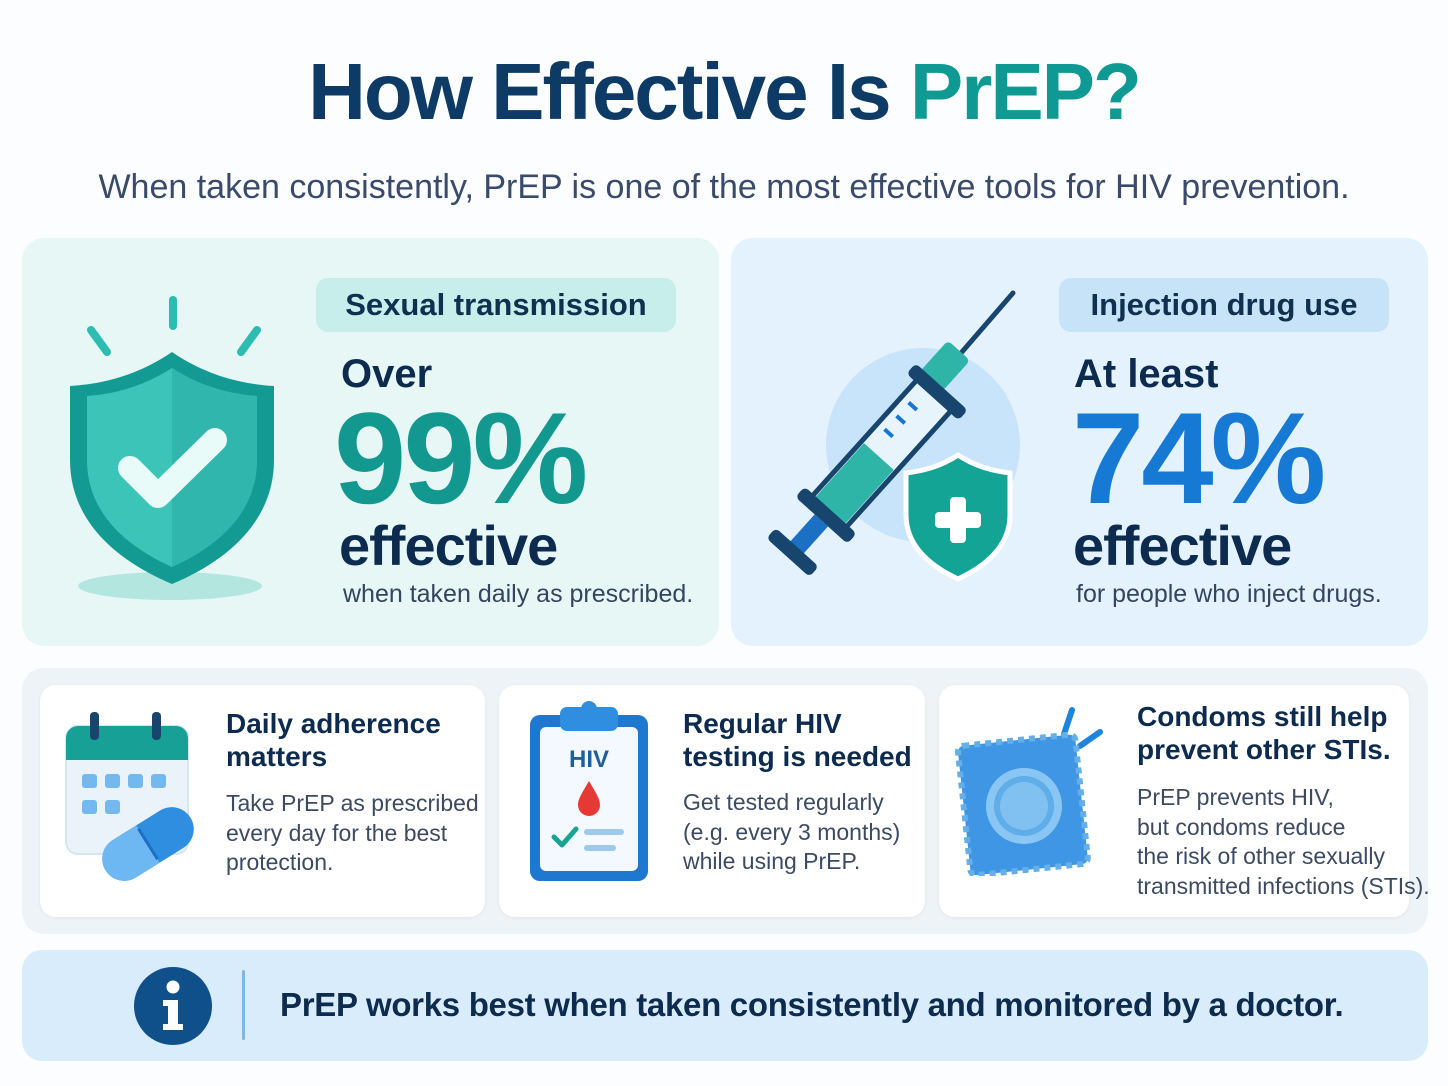 The height and width of the screenshot is (1086, 1448). I want to click on tip-title-line: prevent other STIs., so click(1264, 749).